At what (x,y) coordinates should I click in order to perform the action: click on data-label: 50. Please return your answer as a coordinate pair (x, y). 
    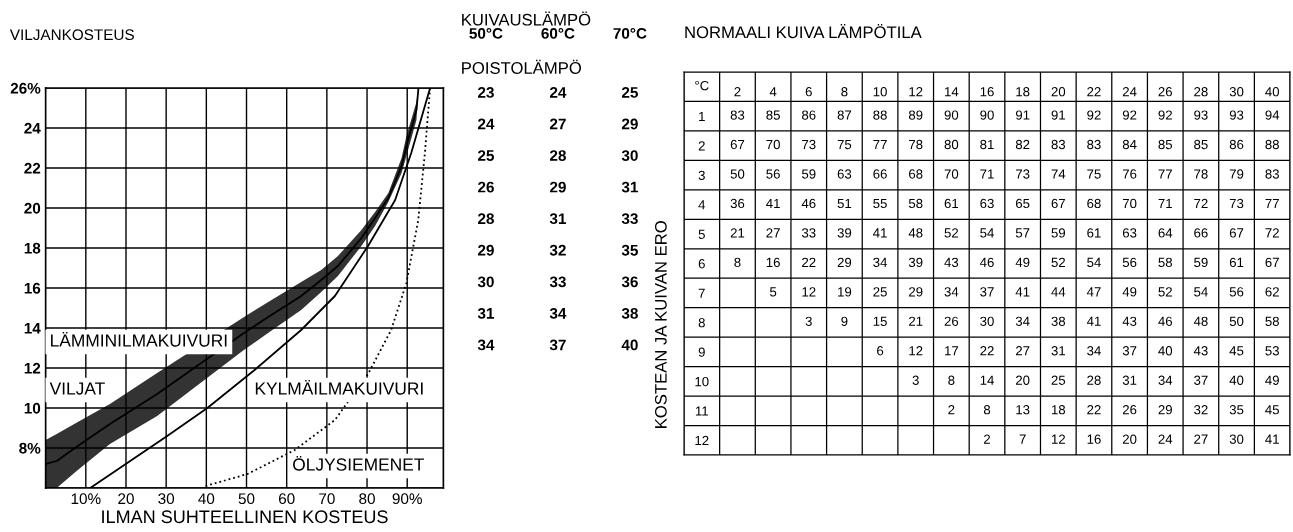
    Looking at the image, I should click on (737, 174).